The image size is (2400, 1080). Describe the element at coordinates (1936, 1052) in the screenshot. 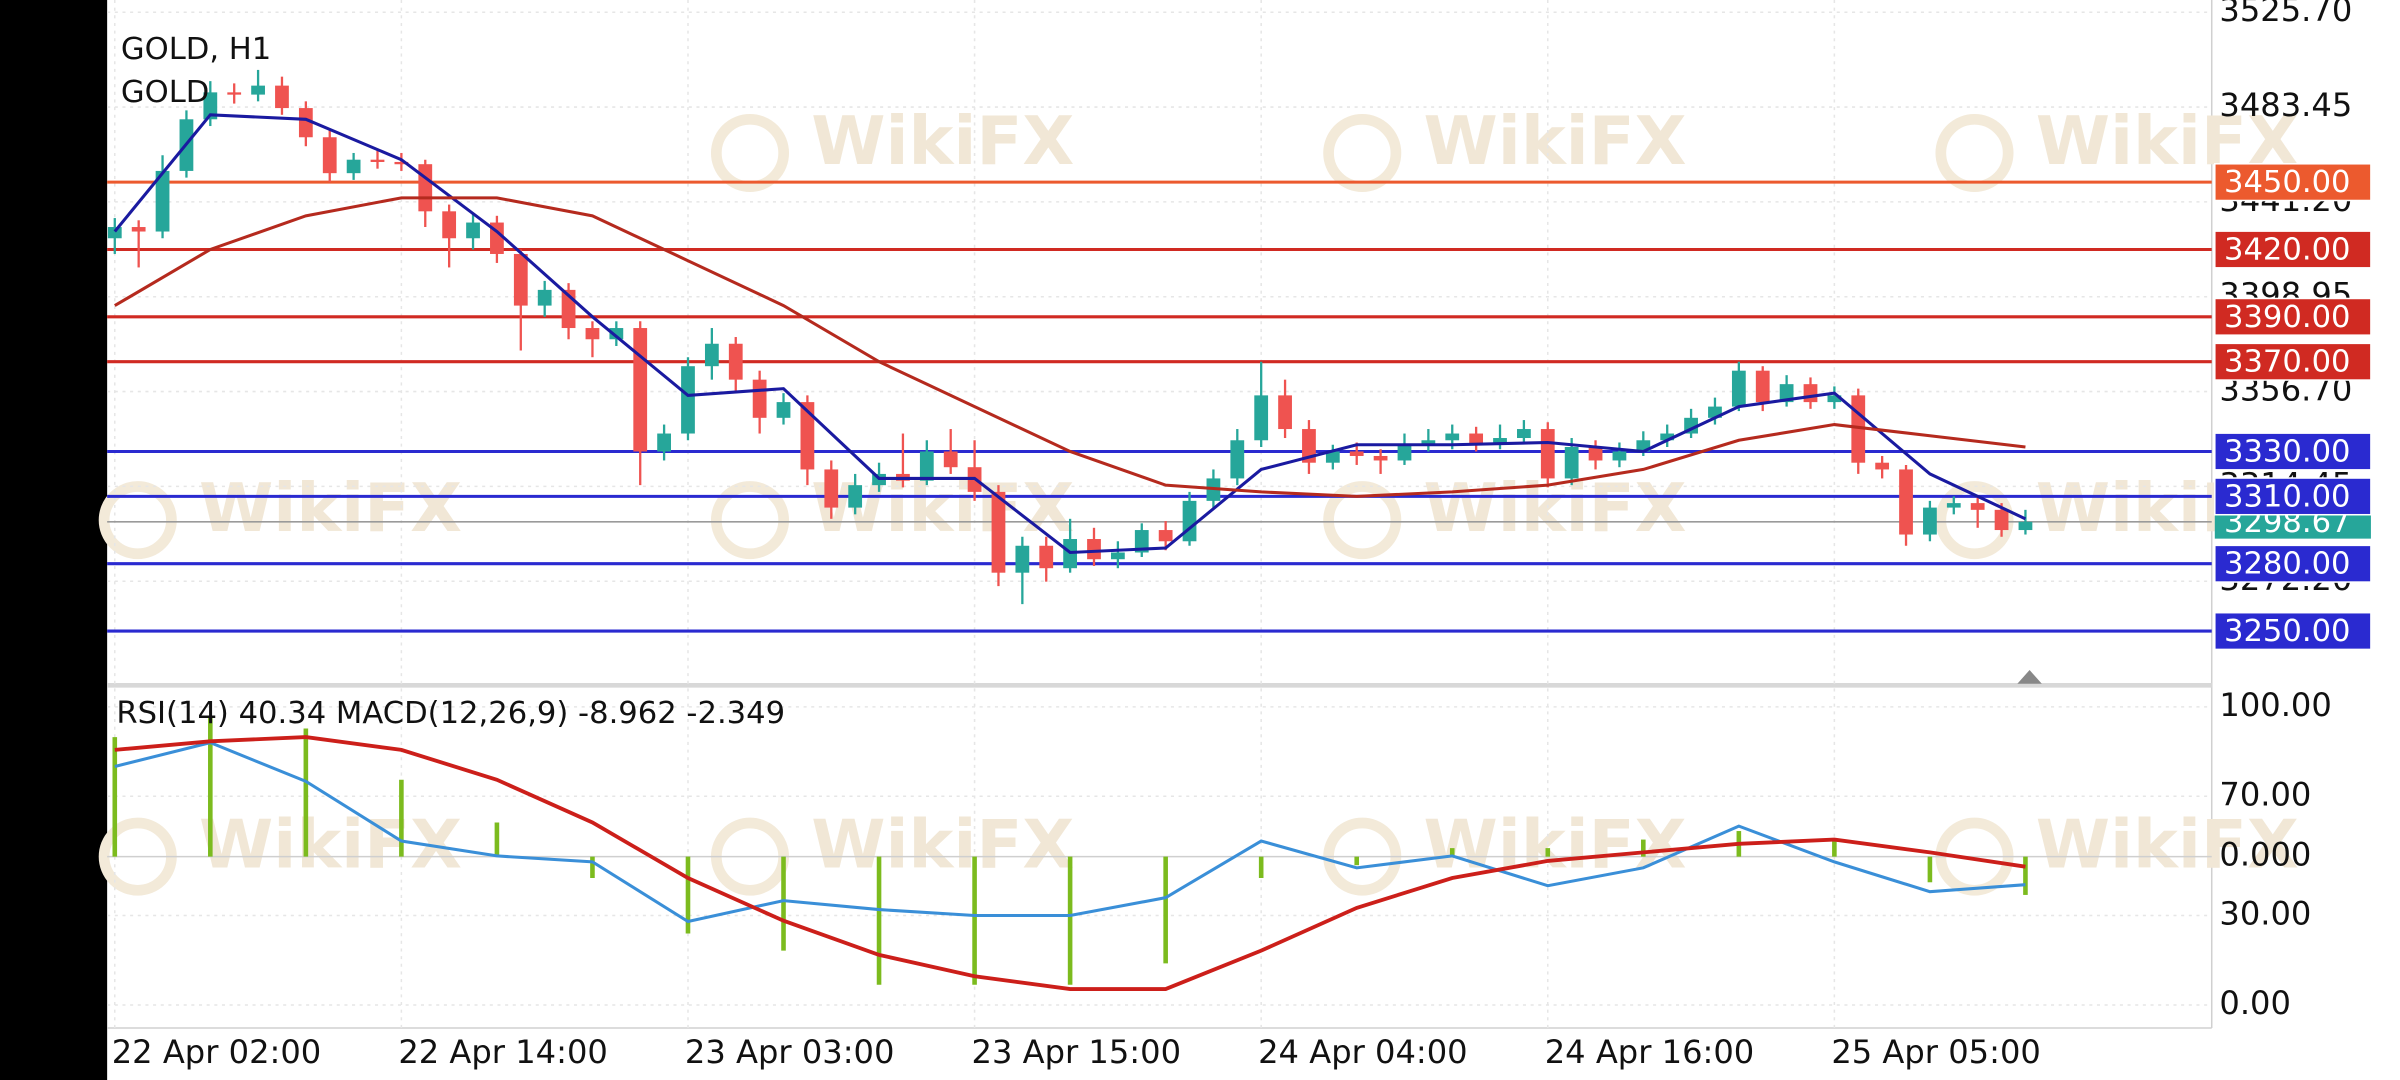

I see `x-tick-label: 25 Apr 05:00` at that location.